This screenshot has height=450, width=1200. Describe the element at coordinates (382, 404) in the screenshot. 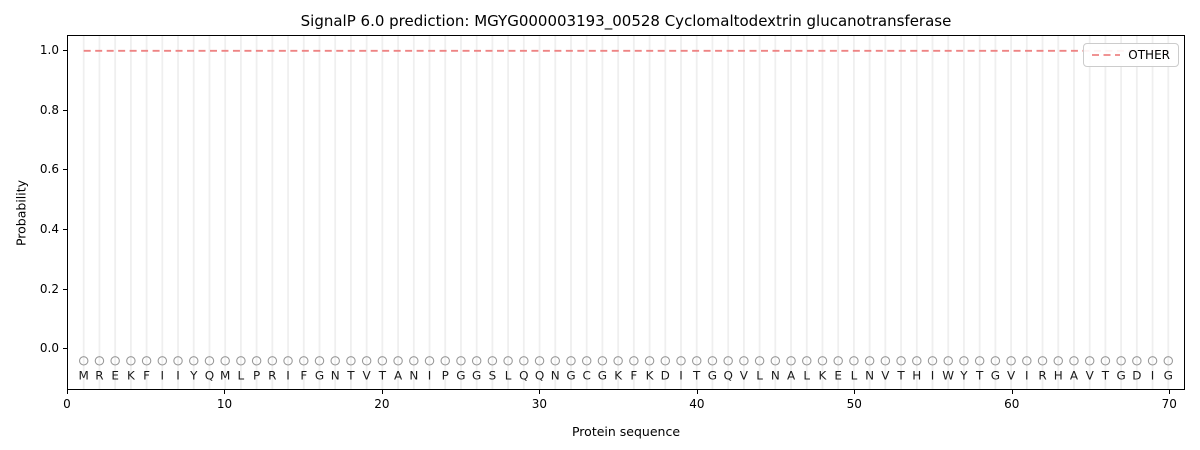

I see `x-tick-label: 20` at that location.